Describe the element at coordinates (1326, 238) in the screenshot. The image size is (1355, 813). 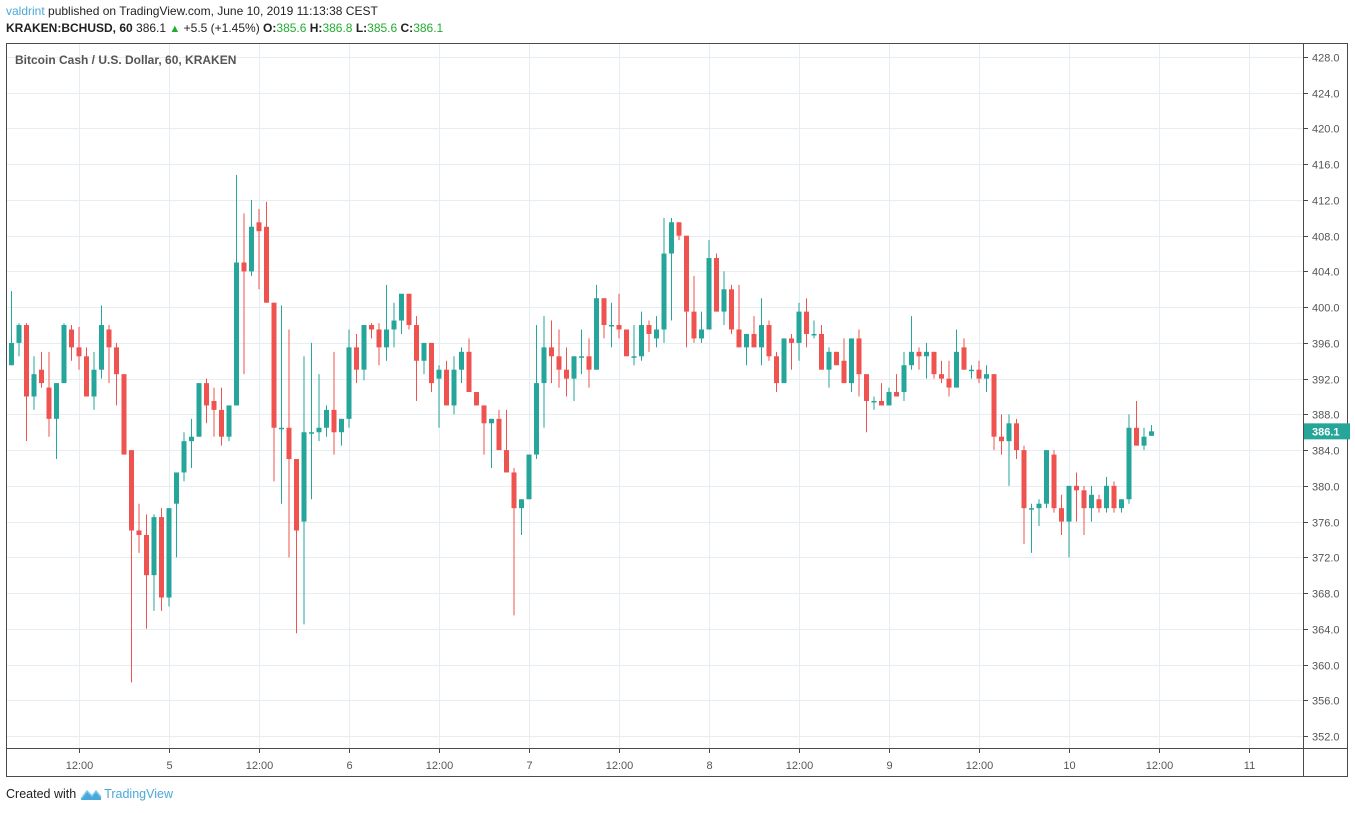
I see `price-tick-label: 408.0` at that location.